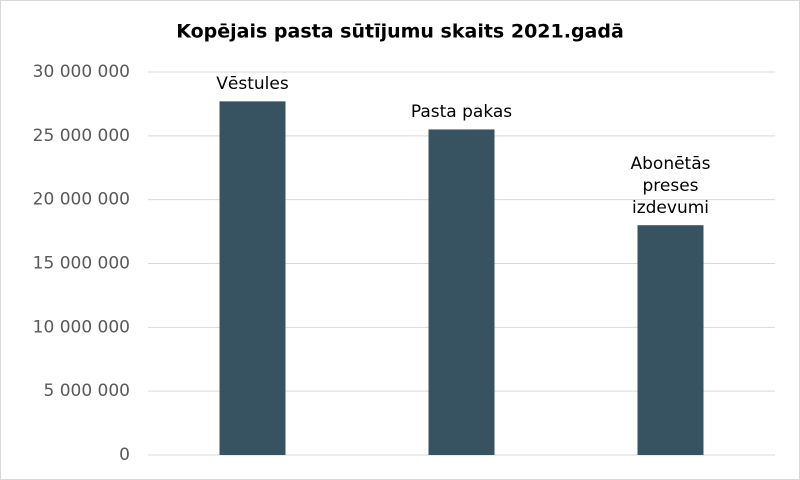  What do you see at coordinates (461, 112) in the screenshot?
I see `category-label: Pasta pakas` at bounding box center [461, 112].